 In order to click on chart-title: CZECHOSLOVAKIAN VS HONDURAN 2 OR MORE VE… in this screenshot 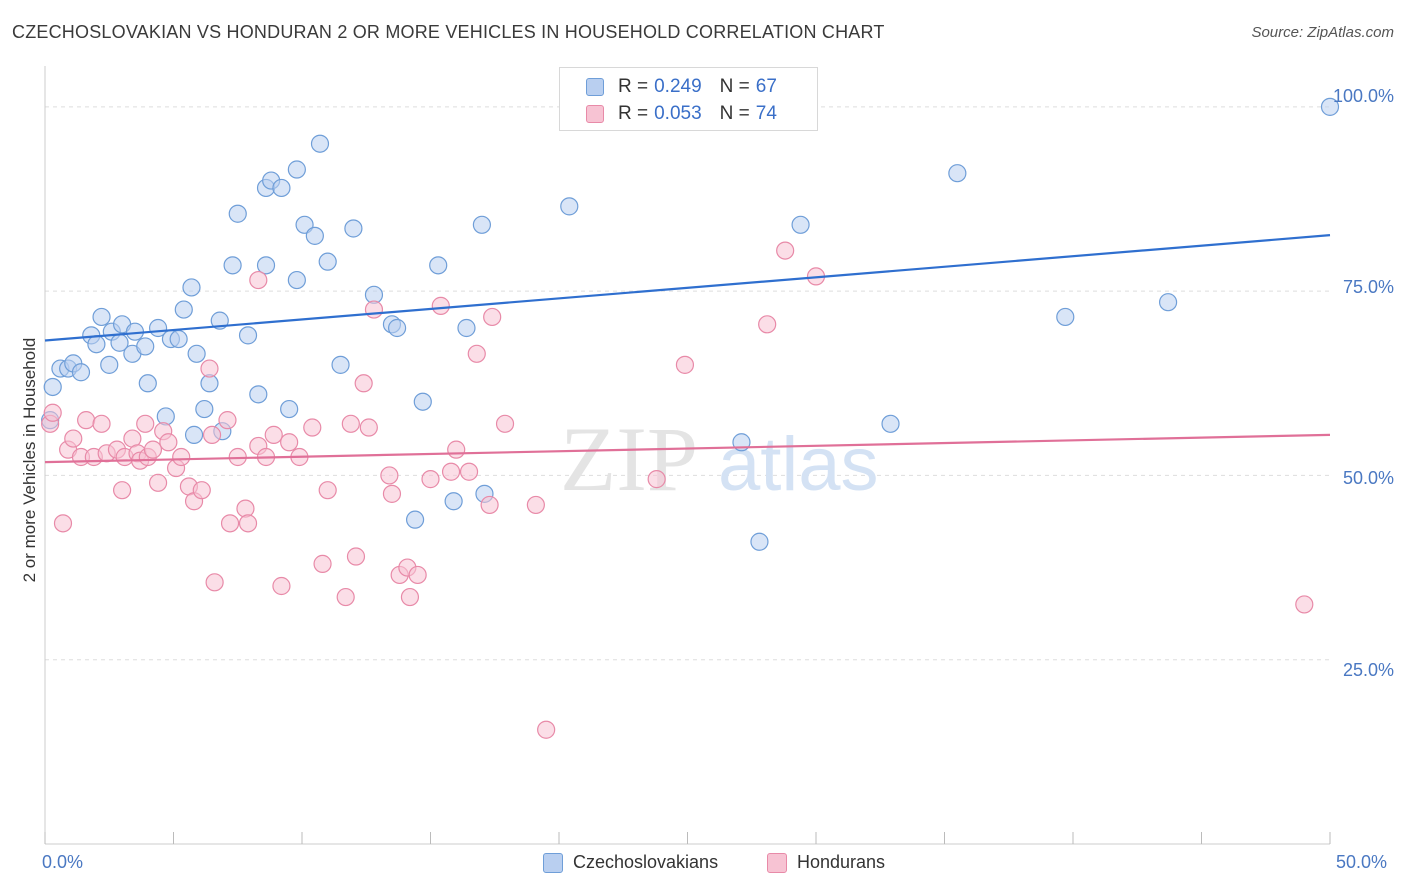, I will do `click(448, 32)`.